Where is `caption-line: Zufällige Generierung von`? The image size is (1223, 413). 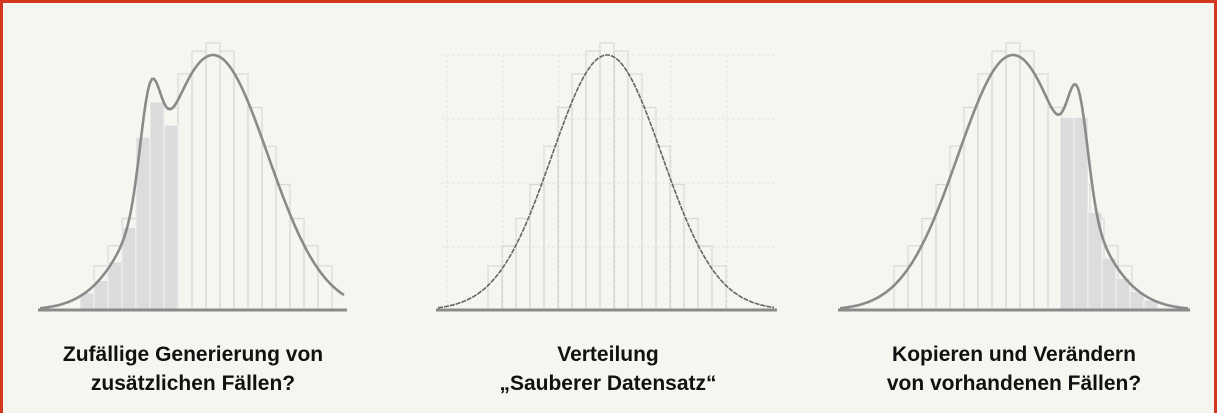
caption-line: Zufällige Generierung von is located at coordinates (193, 354).